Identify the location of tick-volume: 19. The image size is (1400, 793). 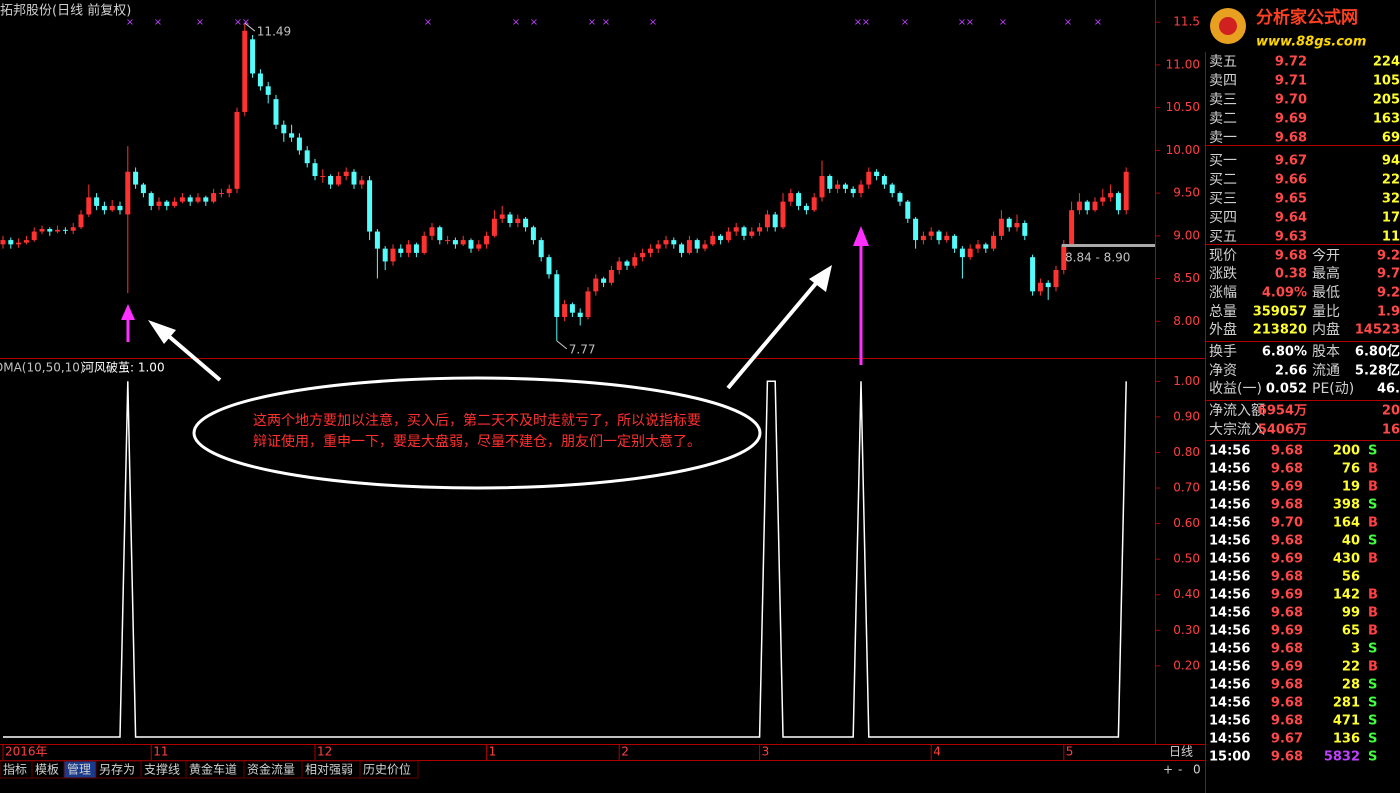
(1351, 487).